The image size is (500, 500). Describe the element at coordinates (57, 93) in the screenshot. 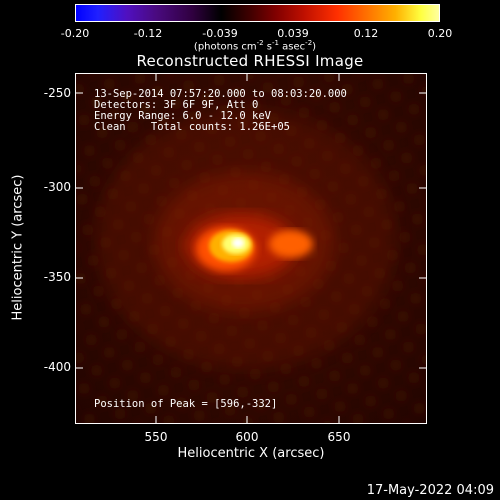

I see `y-tick-label: -250` at that location.